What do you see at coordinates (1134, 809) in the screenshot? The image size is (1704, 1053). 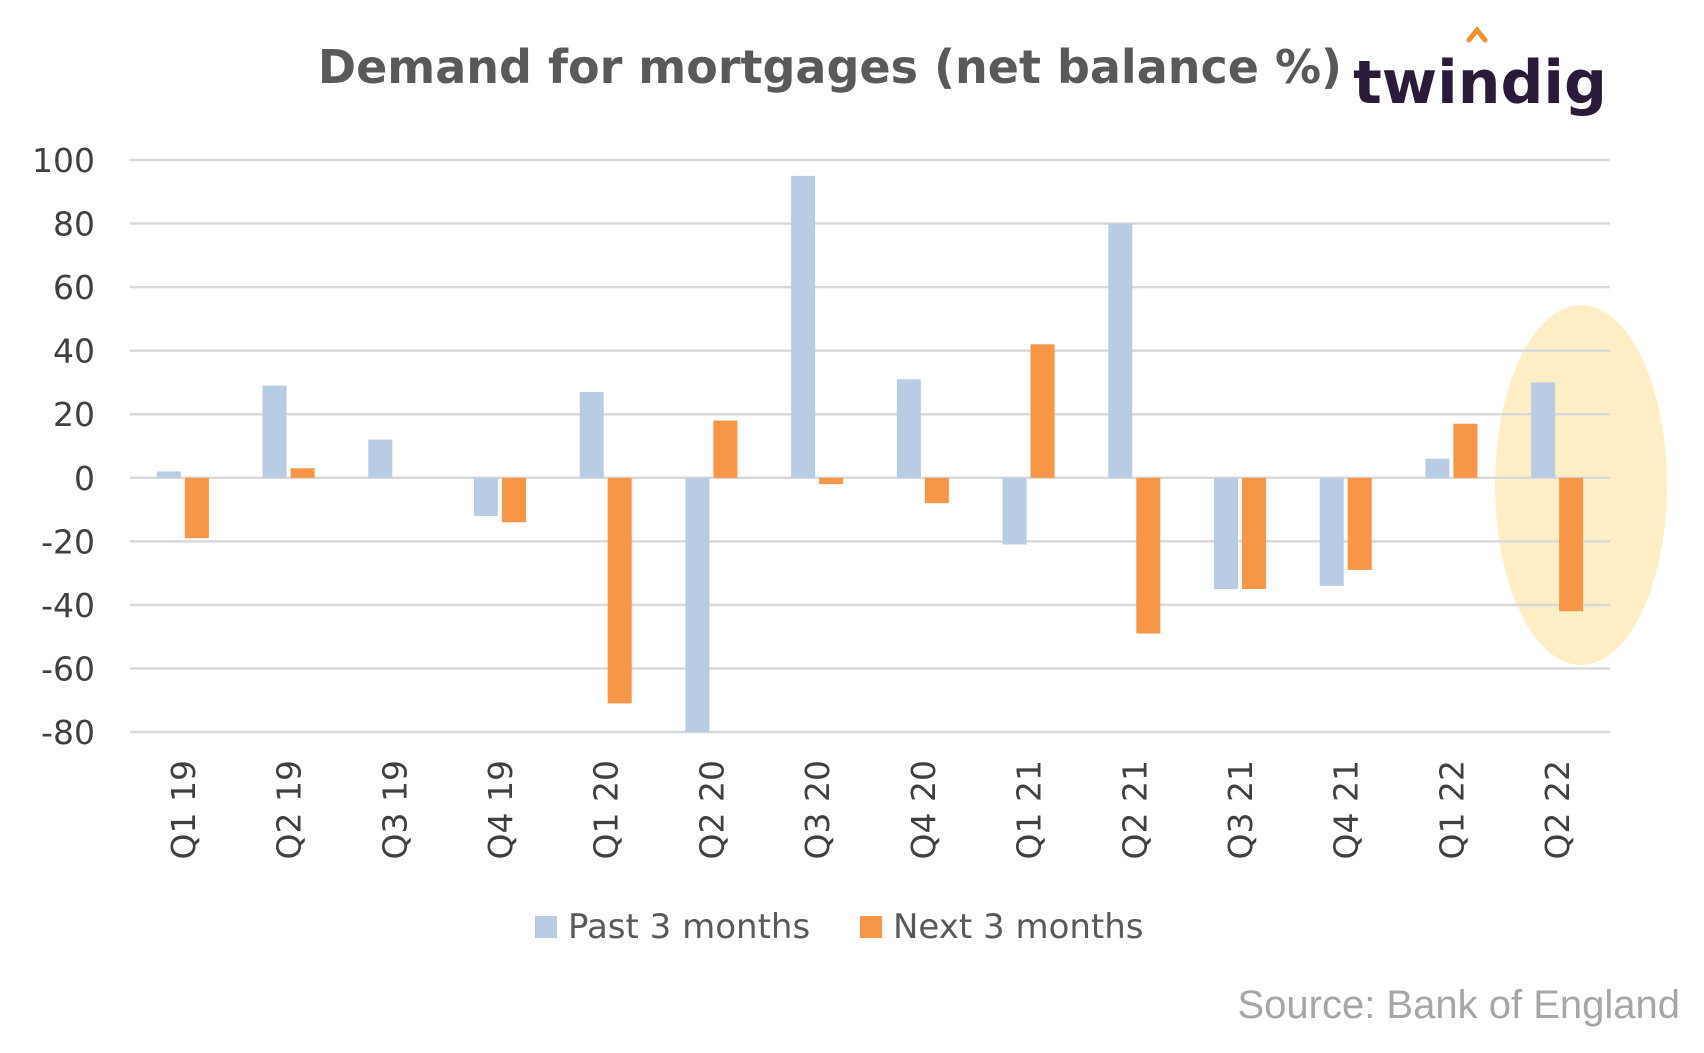 I see `x-tick-label: Q2 21` at bounding box center [1134, 809].